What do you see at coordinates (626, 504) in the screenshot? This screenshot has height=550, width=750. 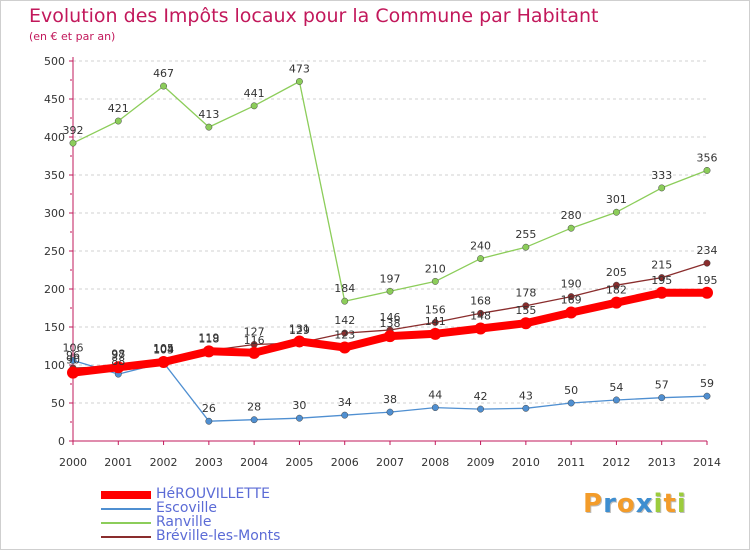 I see `logo-letter: o` at bounding box center [626, 504].